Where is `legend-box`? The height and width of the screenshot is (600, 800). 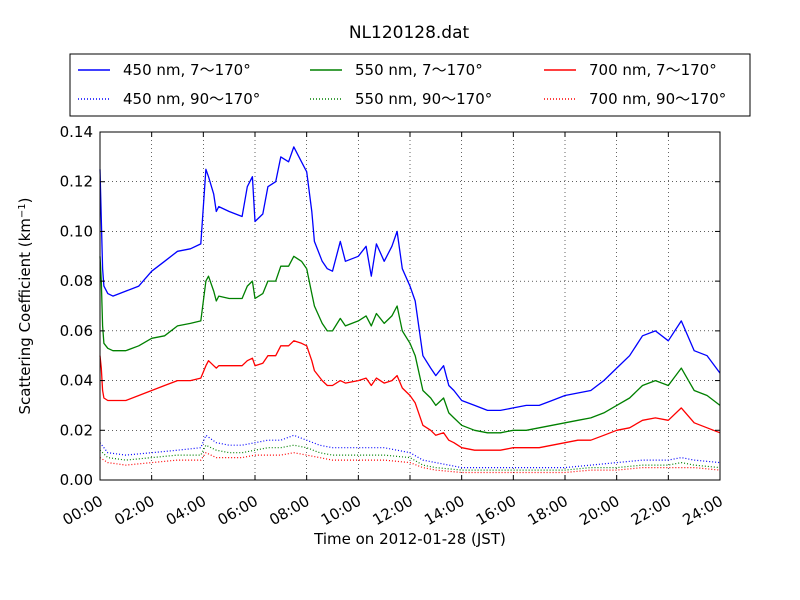 legend-box is located at coordinates (410, 85).